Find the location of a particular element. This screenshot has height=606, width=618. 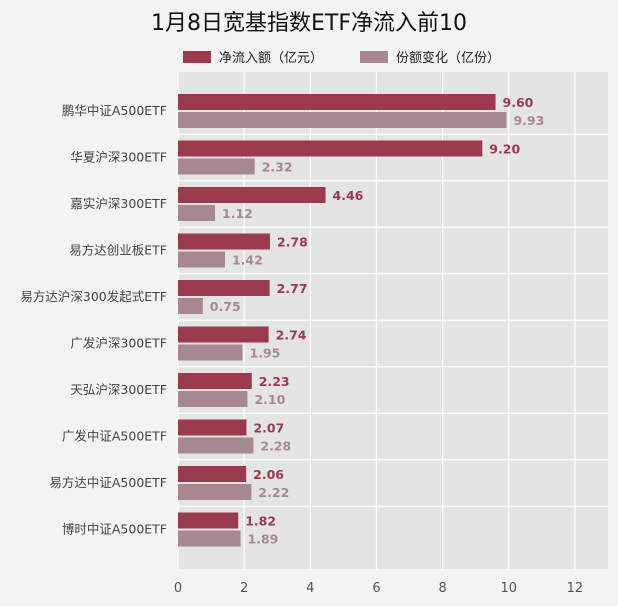

value-label-share-change-5: 1.95 is located at coordinates (265, 353).